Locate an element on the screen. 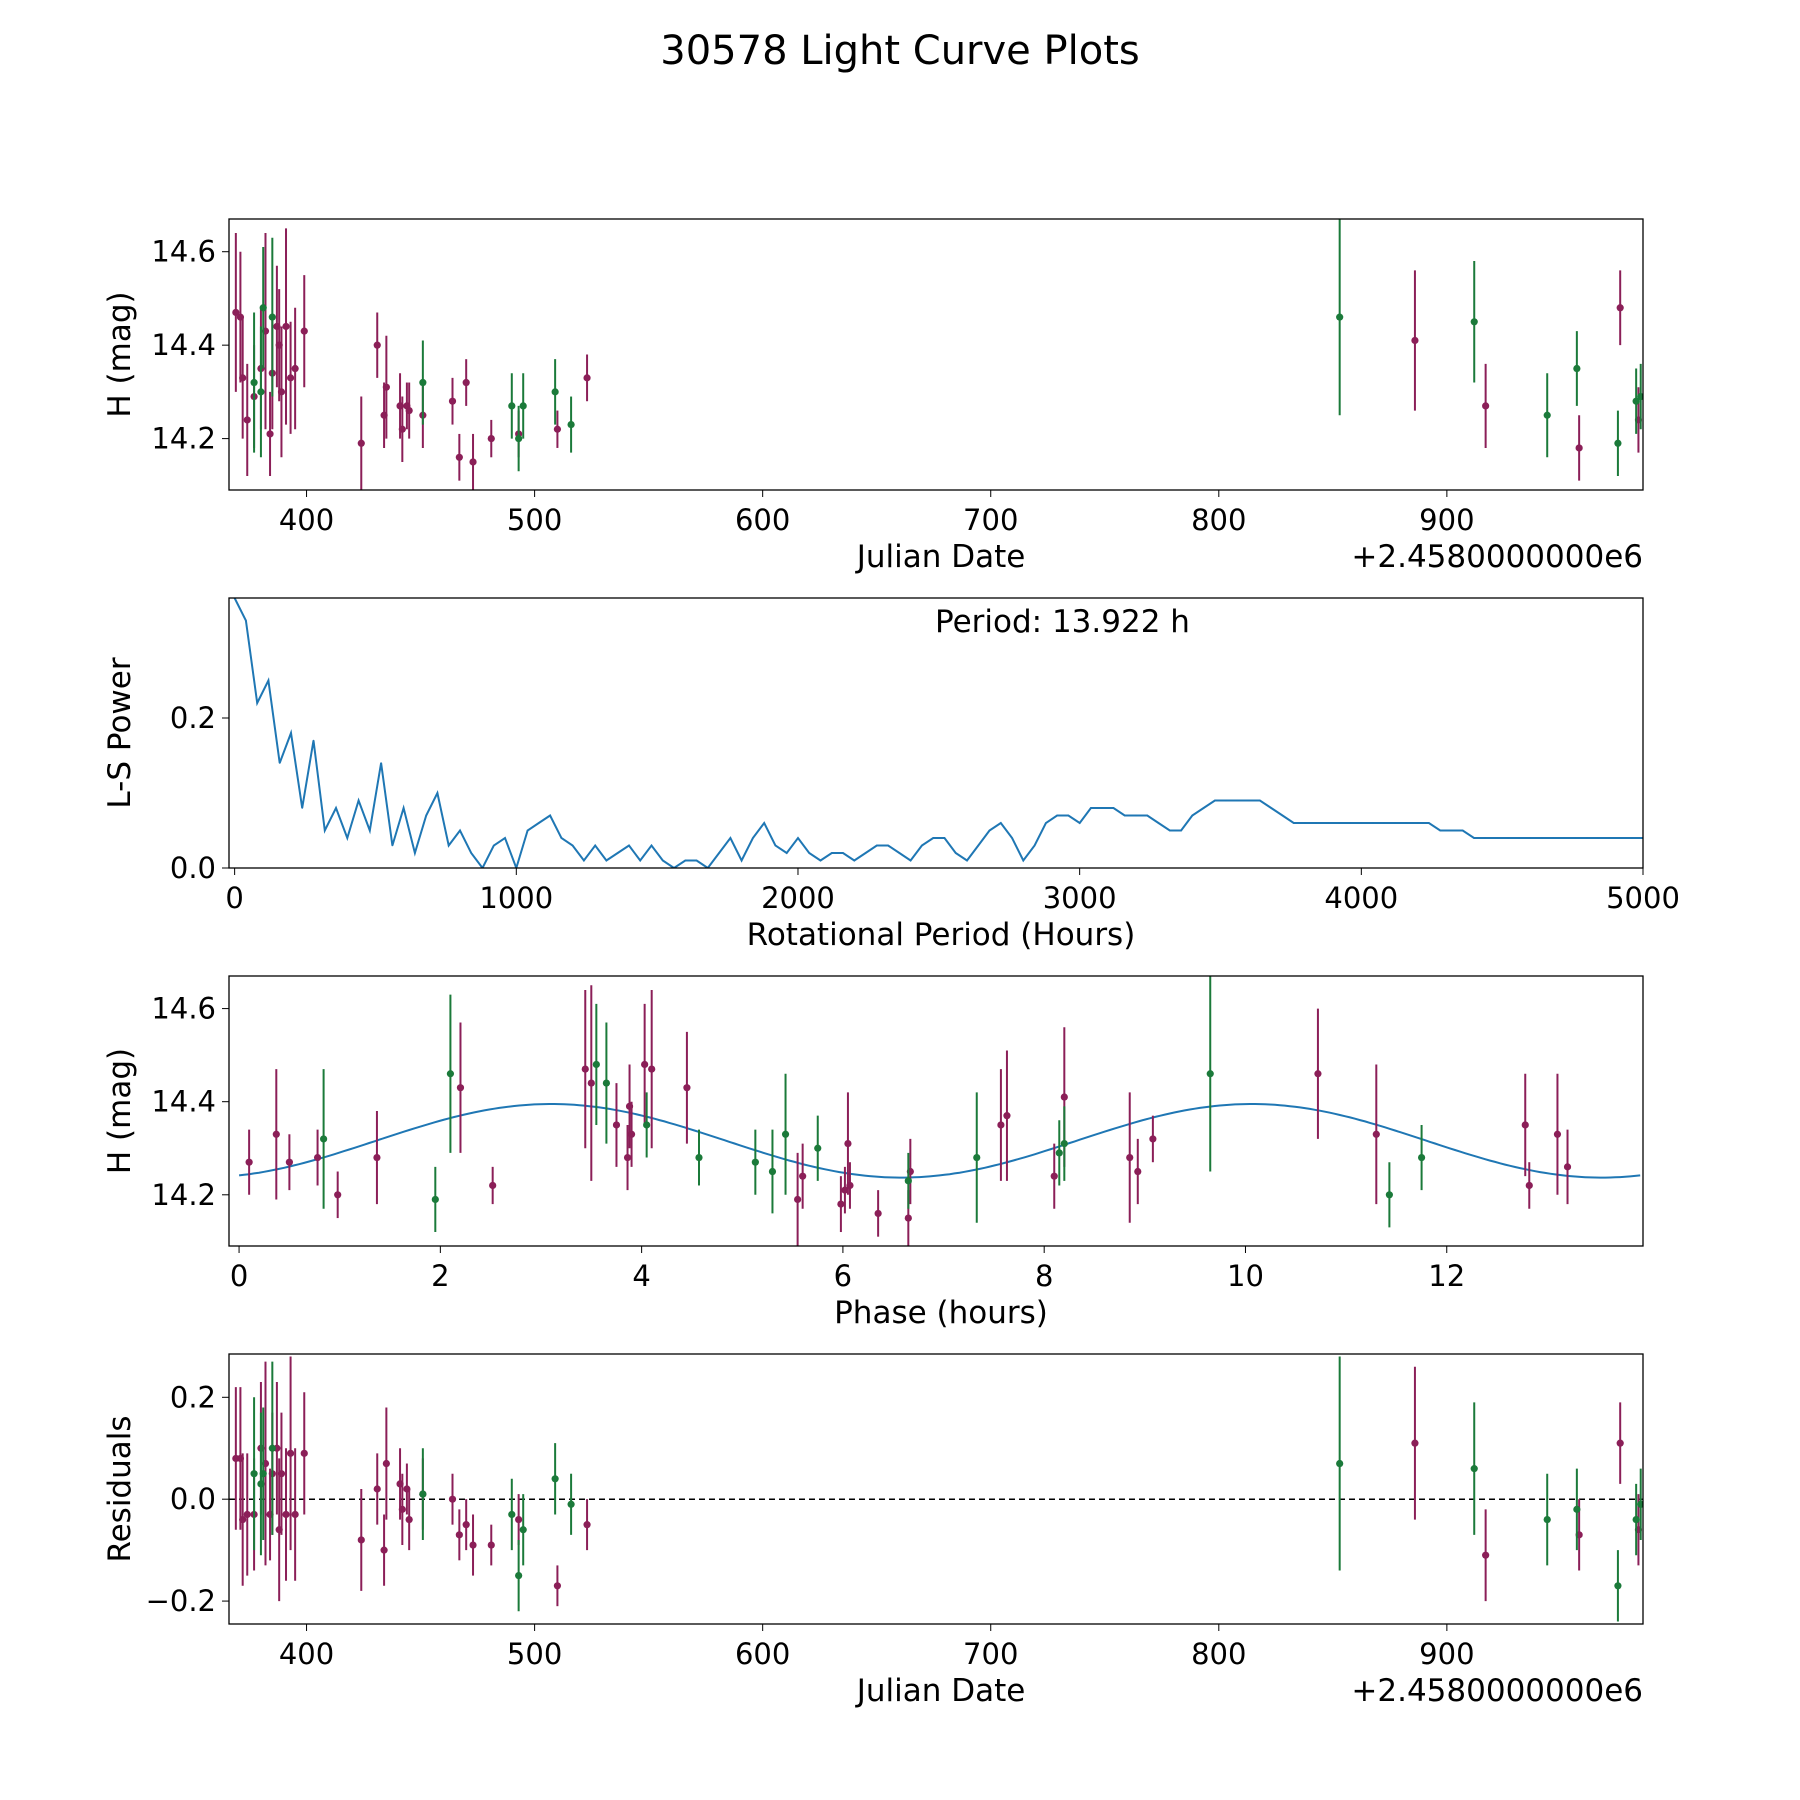  x-offset-text: +2.4580000000e6 is located at coordinates (1497, 557).